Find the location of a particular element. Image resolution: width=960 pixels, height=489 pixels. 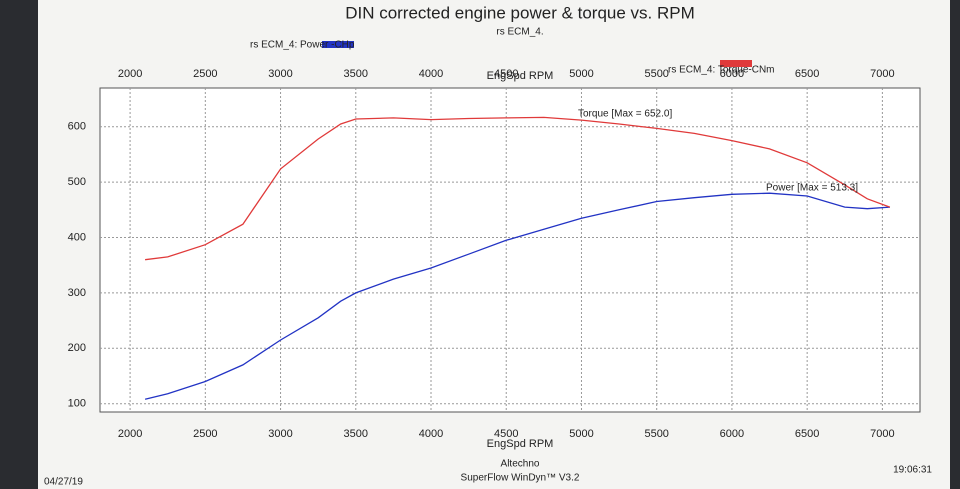

x-tick-label-top: 4500 is located at coordinates (506, 74).